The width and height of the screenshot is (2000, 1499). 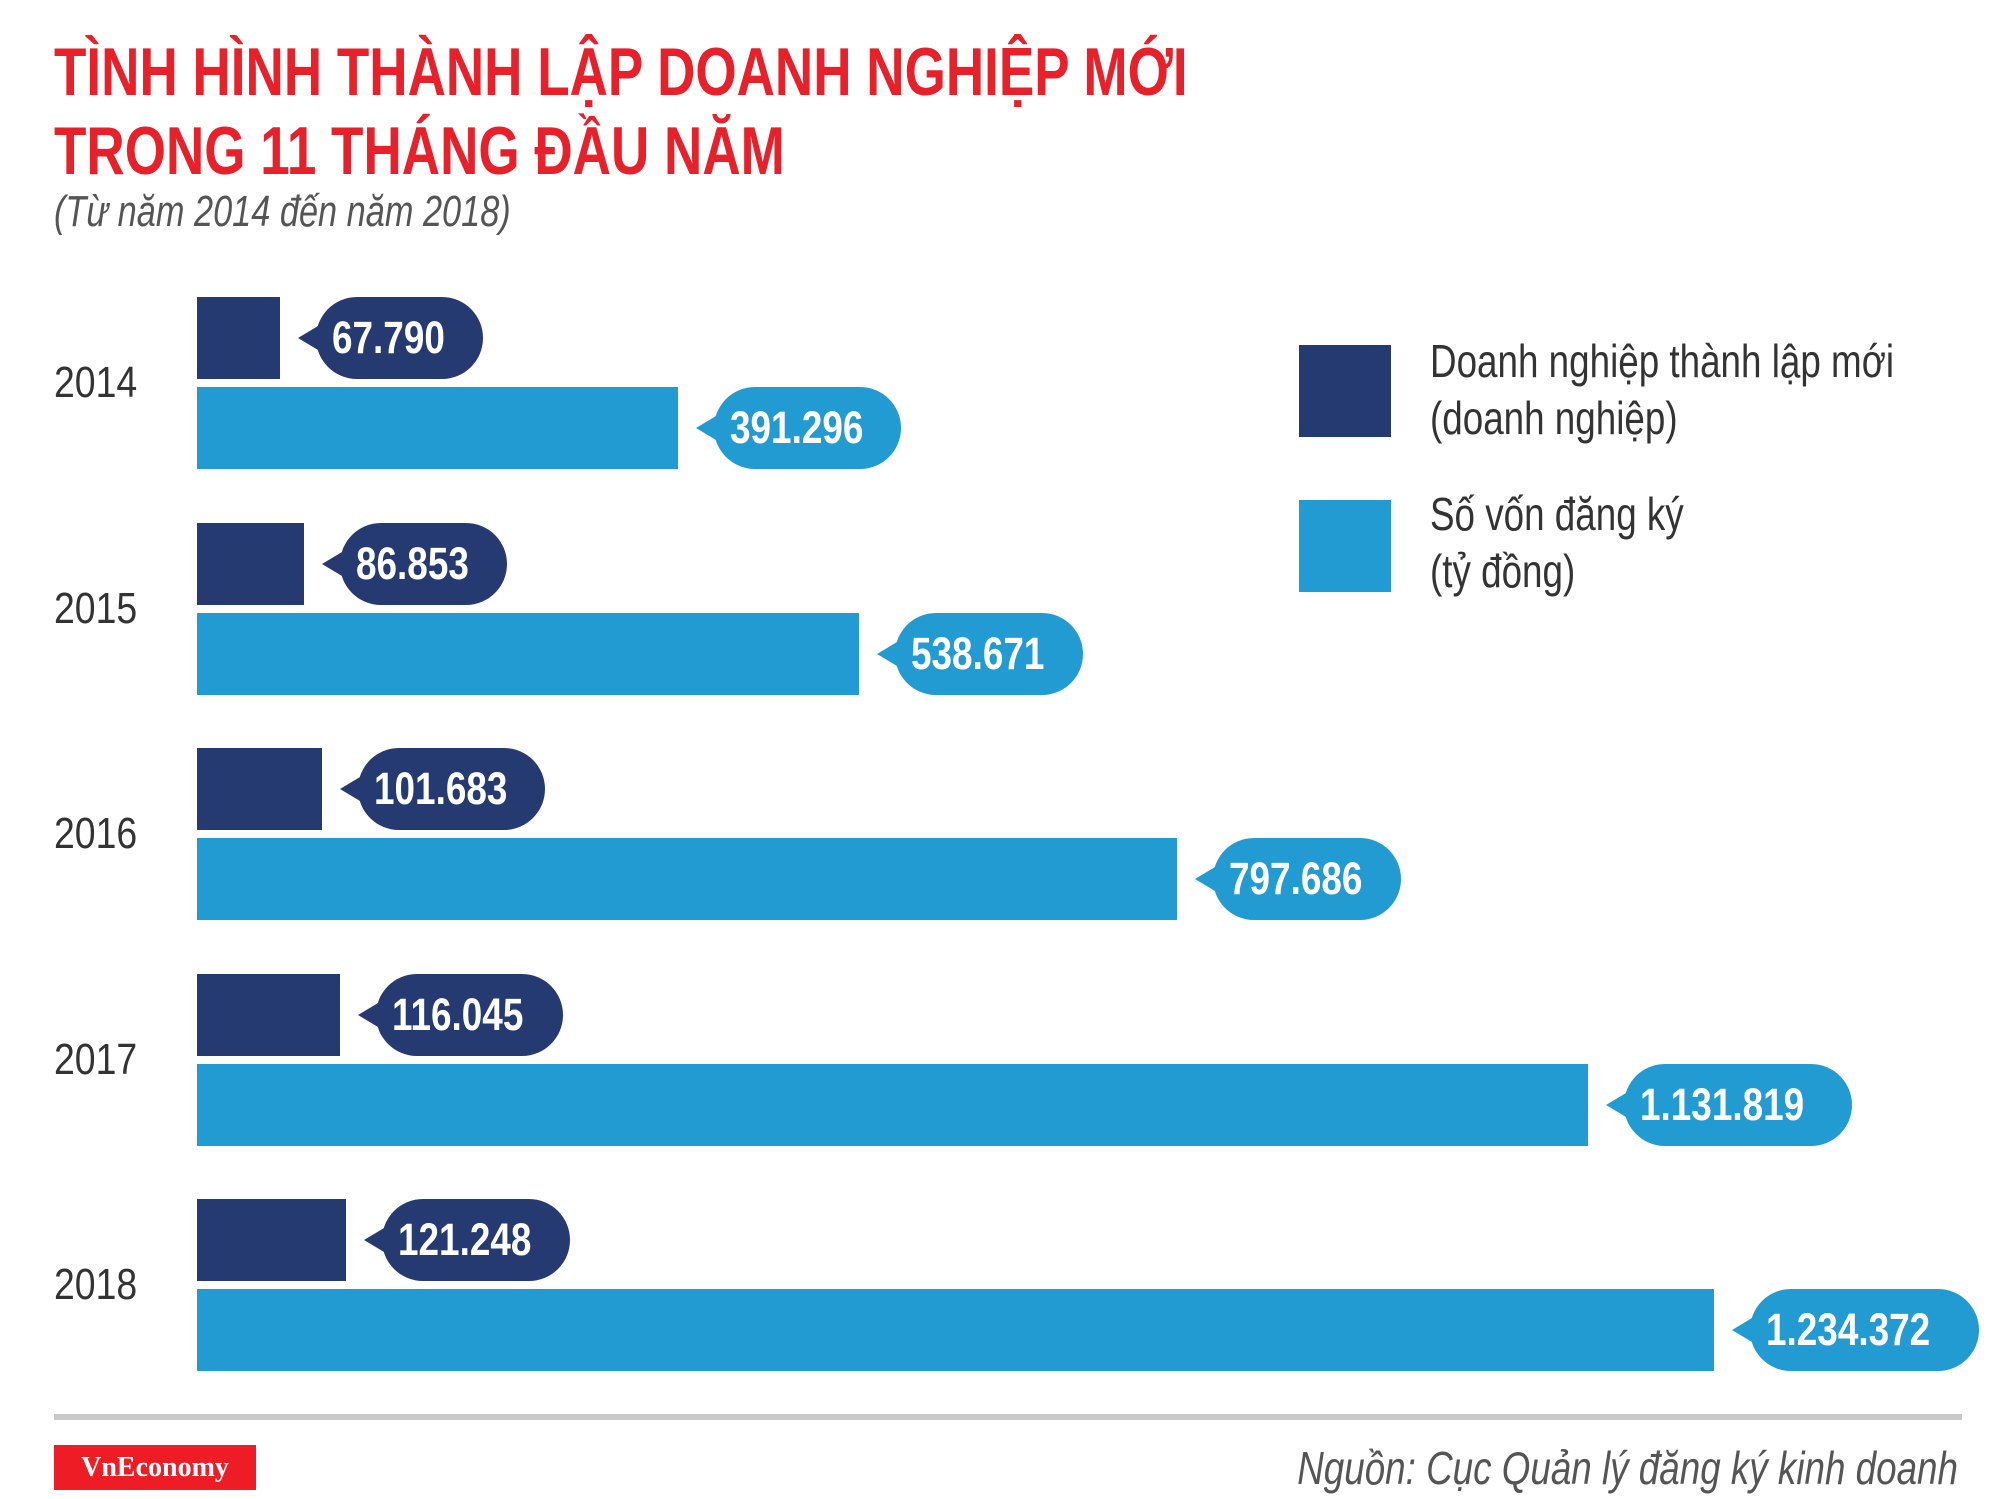 I want to click on value-label: 101.683, so click(x=451, y=789).